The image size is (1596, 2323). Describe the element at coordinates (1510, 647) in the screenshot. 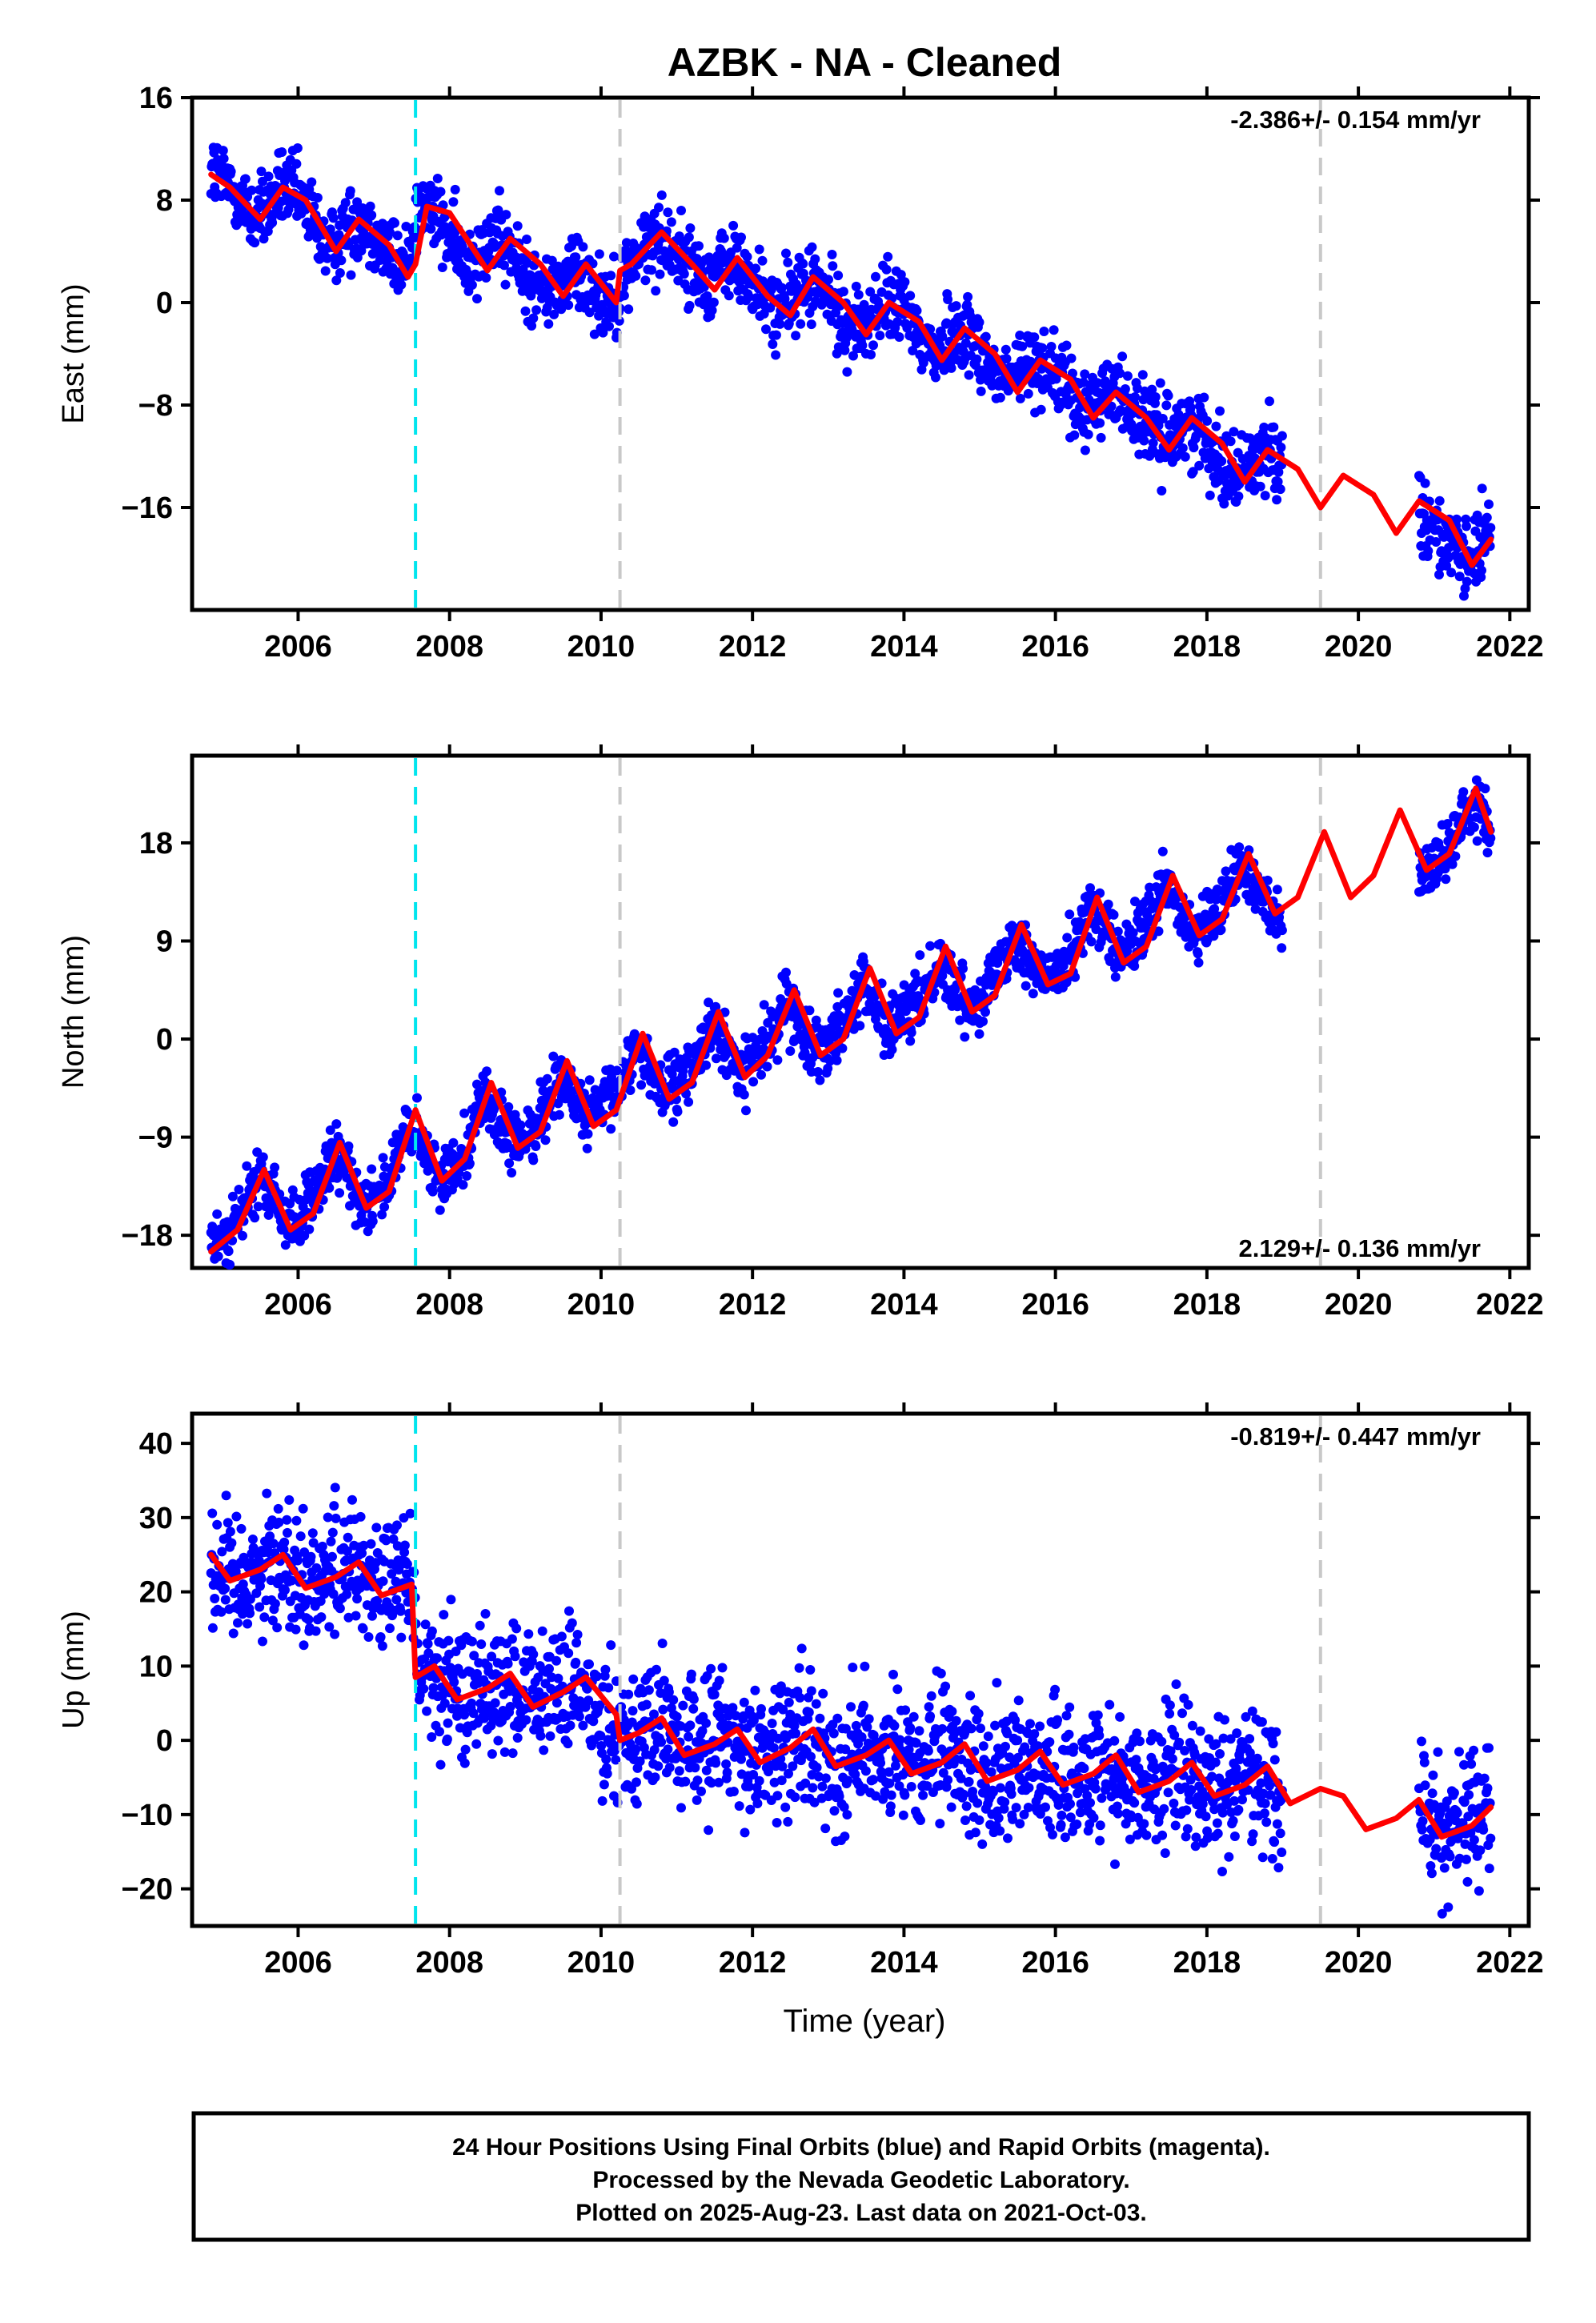

I see `x-tick-label: 2022` at that location.